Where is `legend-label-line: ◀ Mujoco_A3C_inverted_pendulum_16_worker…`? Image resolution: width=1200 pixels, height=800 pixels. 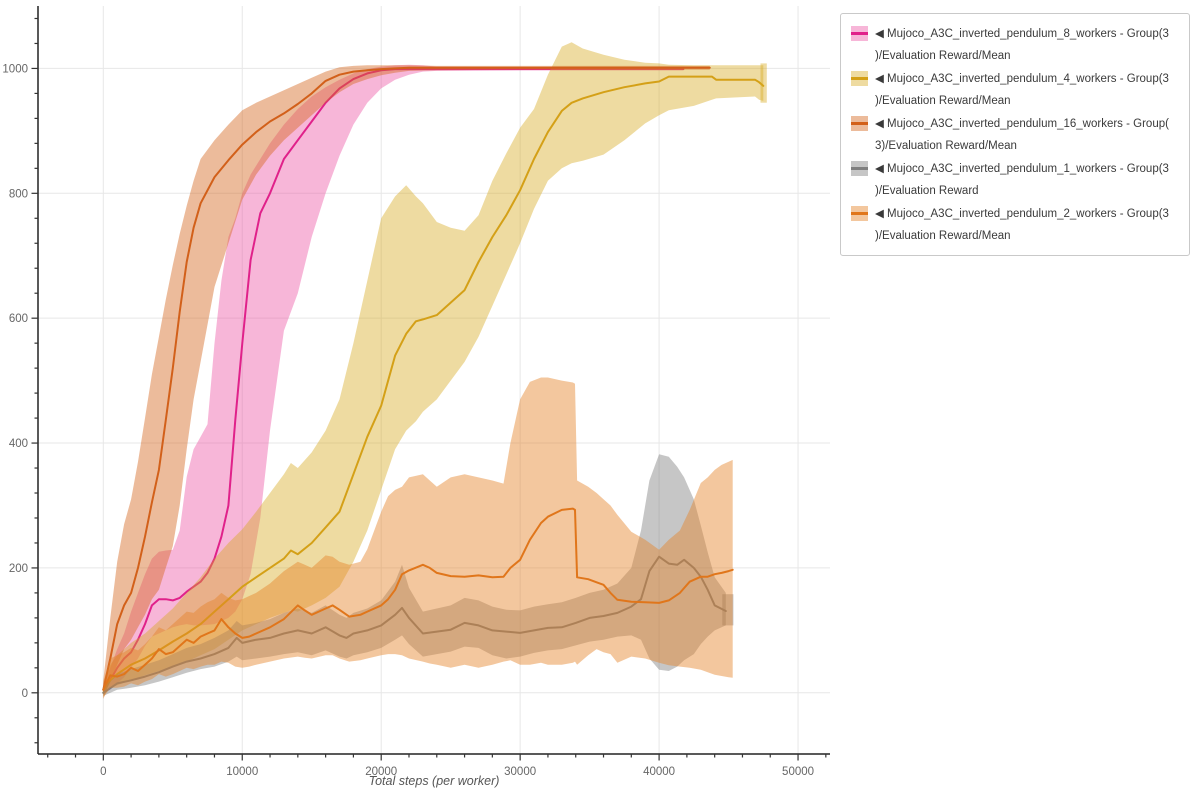
legend-label-line: ◀ Mujoco_A3C_inverted_pendulum_16_worker… is located at coordinates (1022, 124).